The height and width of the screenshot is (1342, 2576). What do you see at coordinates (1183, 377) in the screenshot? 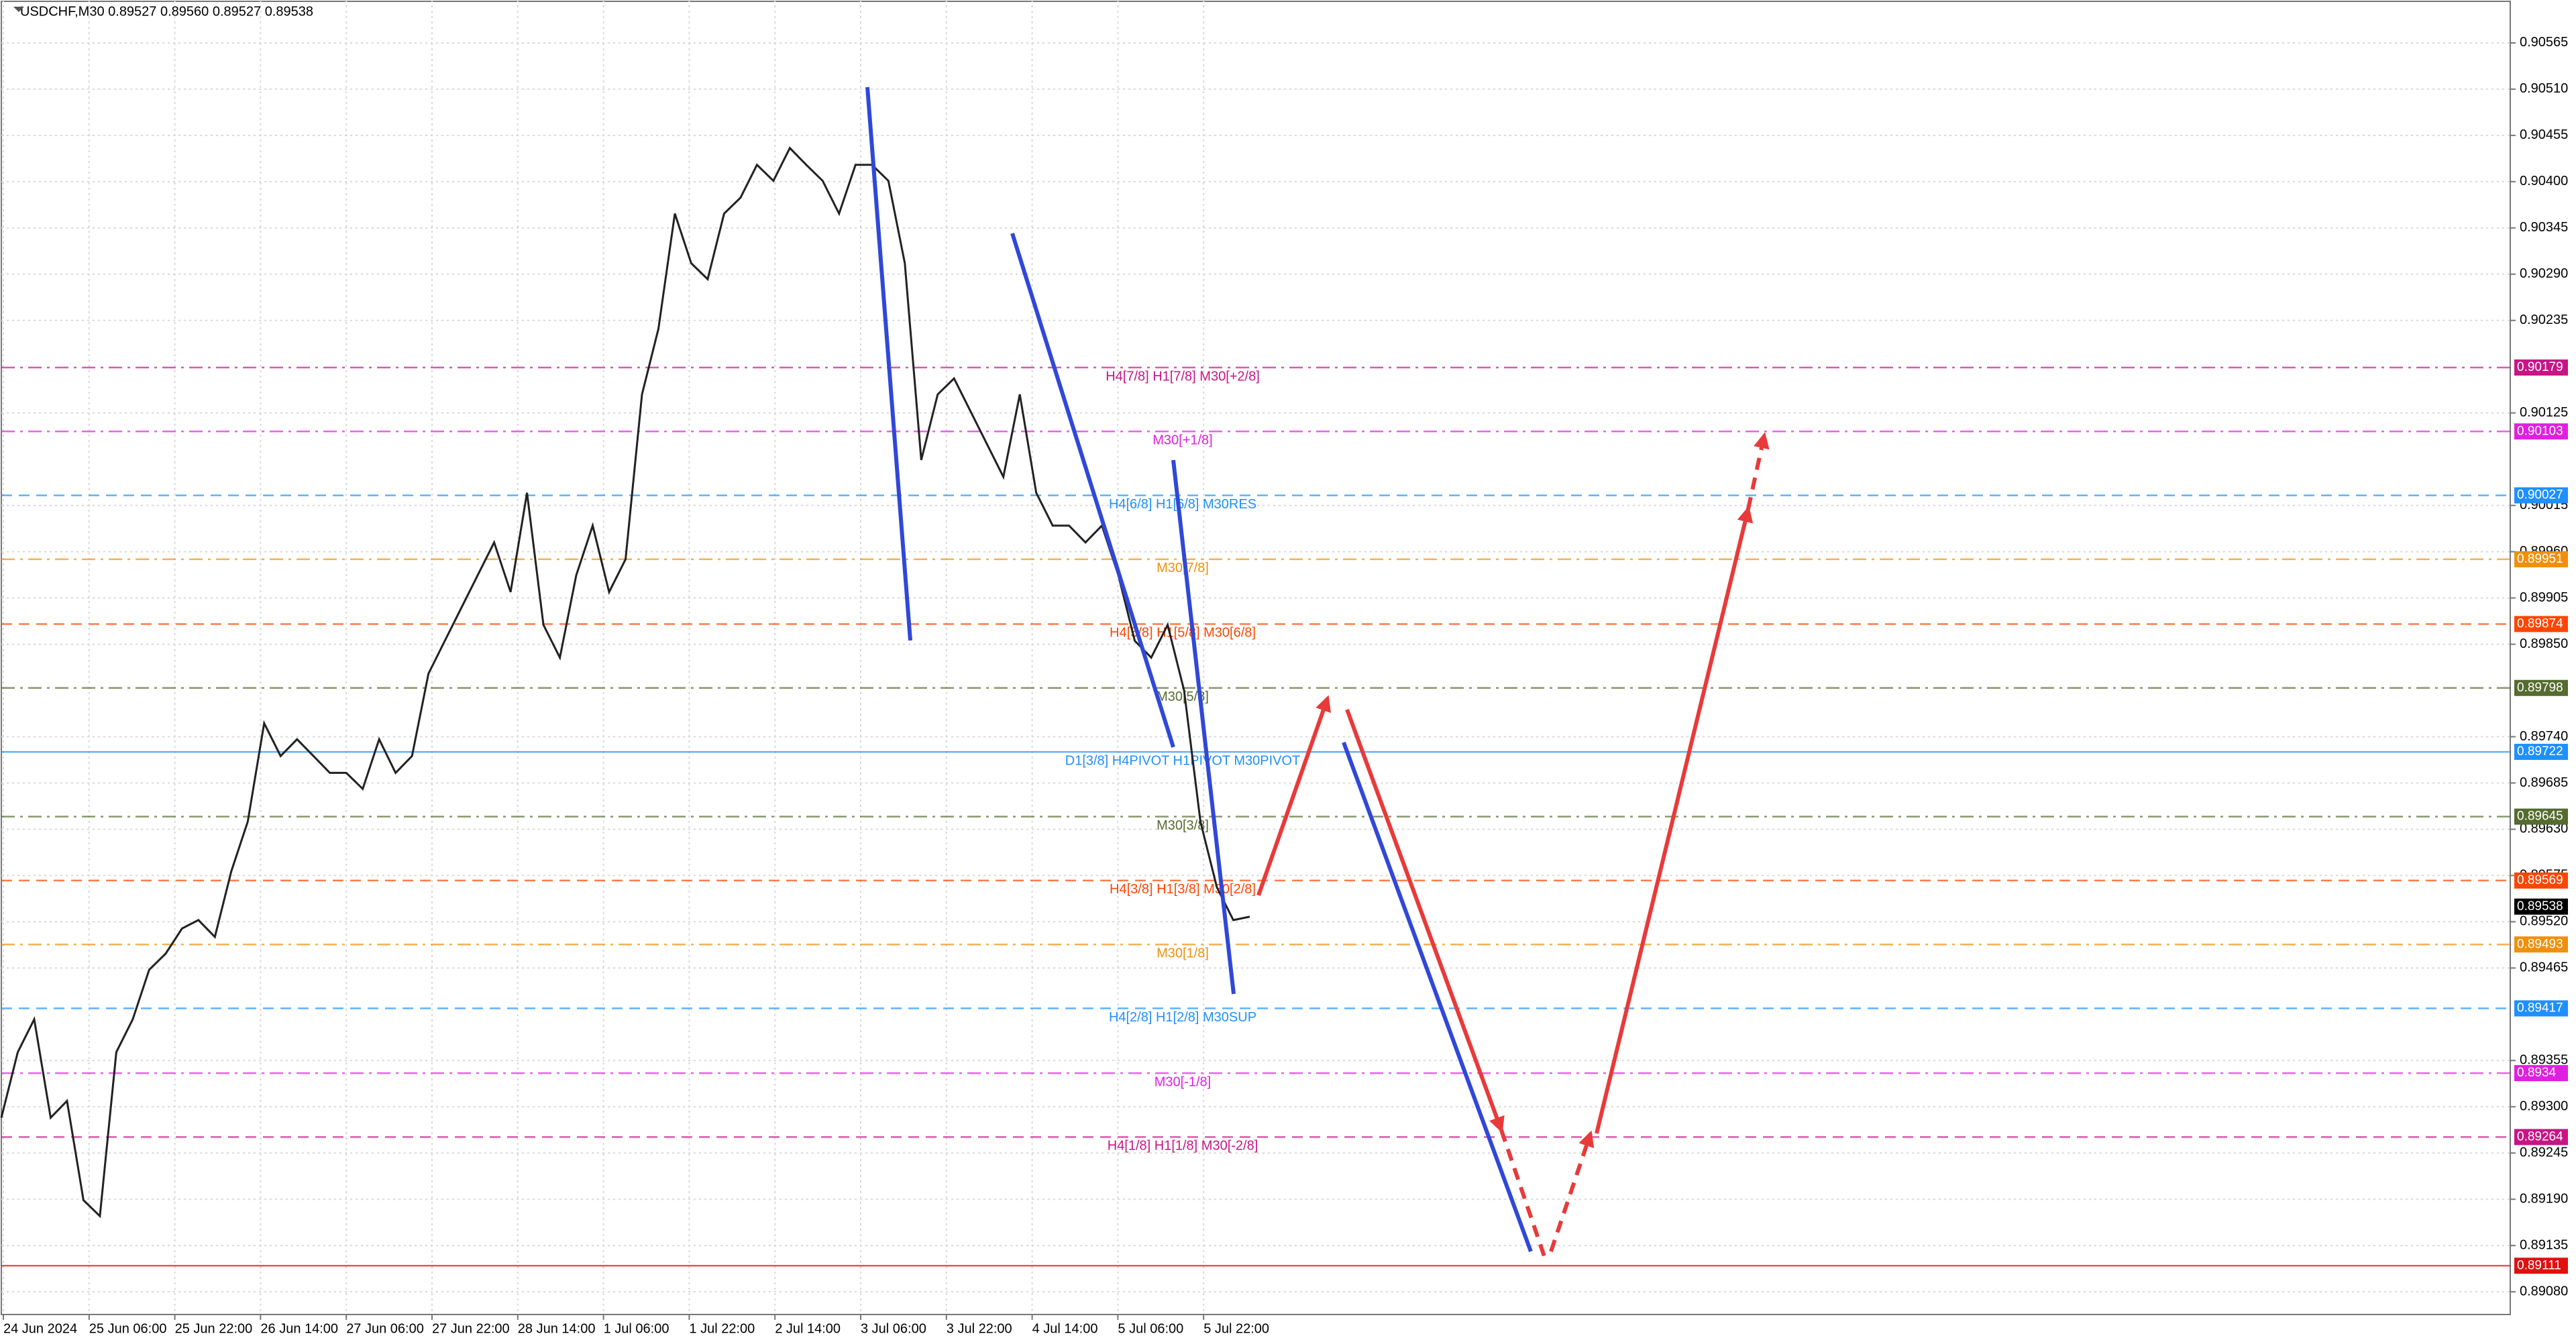
I see `level-label: H4[7/8] H1[7/8] M30[+2/8]` at bounding box center [1183, 377].